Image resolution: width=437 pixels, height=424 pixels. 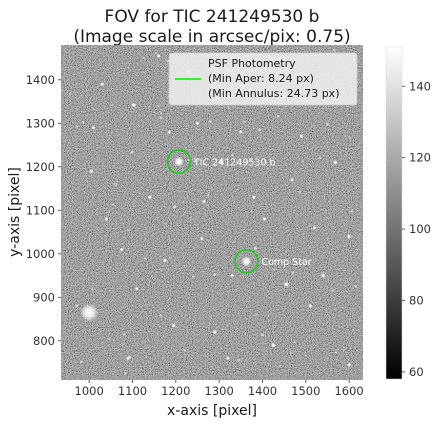 I want to click on y-tick-label: 1200, so click(x=40, y=167).